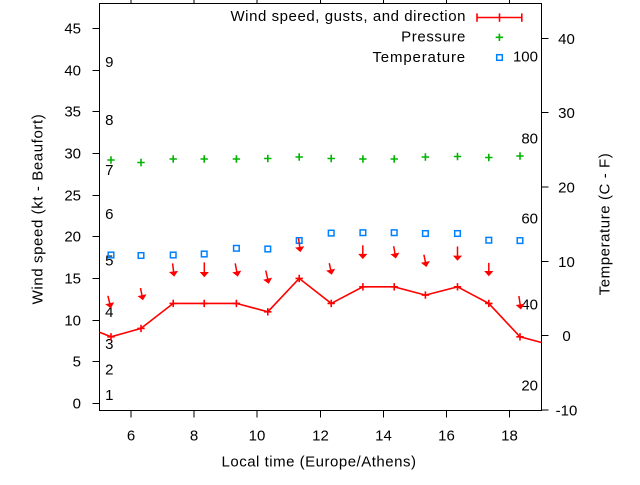 The height and width of the screenshot is (485, 640). I want to click on svg-text: 7, so click(109, 170).